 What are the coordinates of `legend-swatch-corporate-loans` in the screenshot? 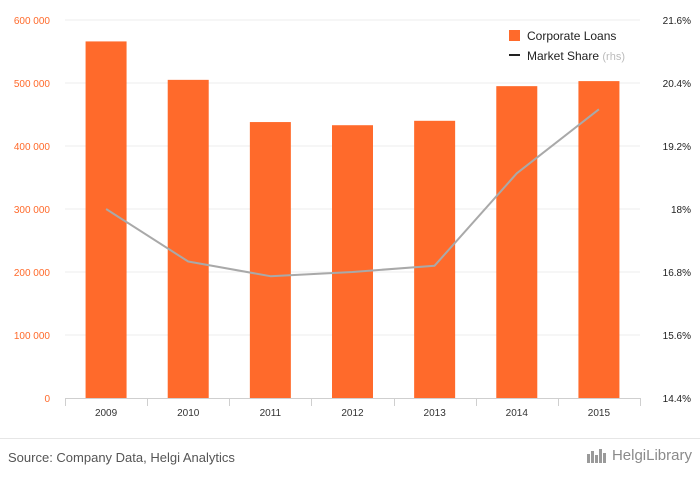 It's located at (514, 35).